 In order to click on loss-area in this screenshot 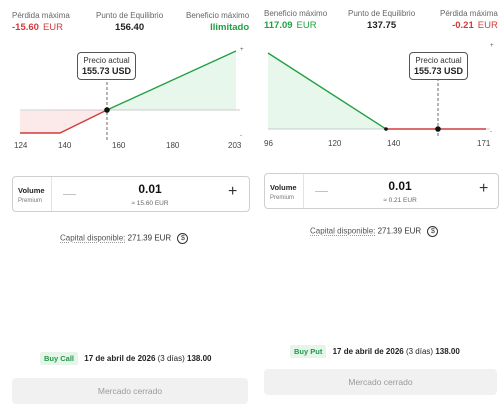, I will do `click(63, 121)`.